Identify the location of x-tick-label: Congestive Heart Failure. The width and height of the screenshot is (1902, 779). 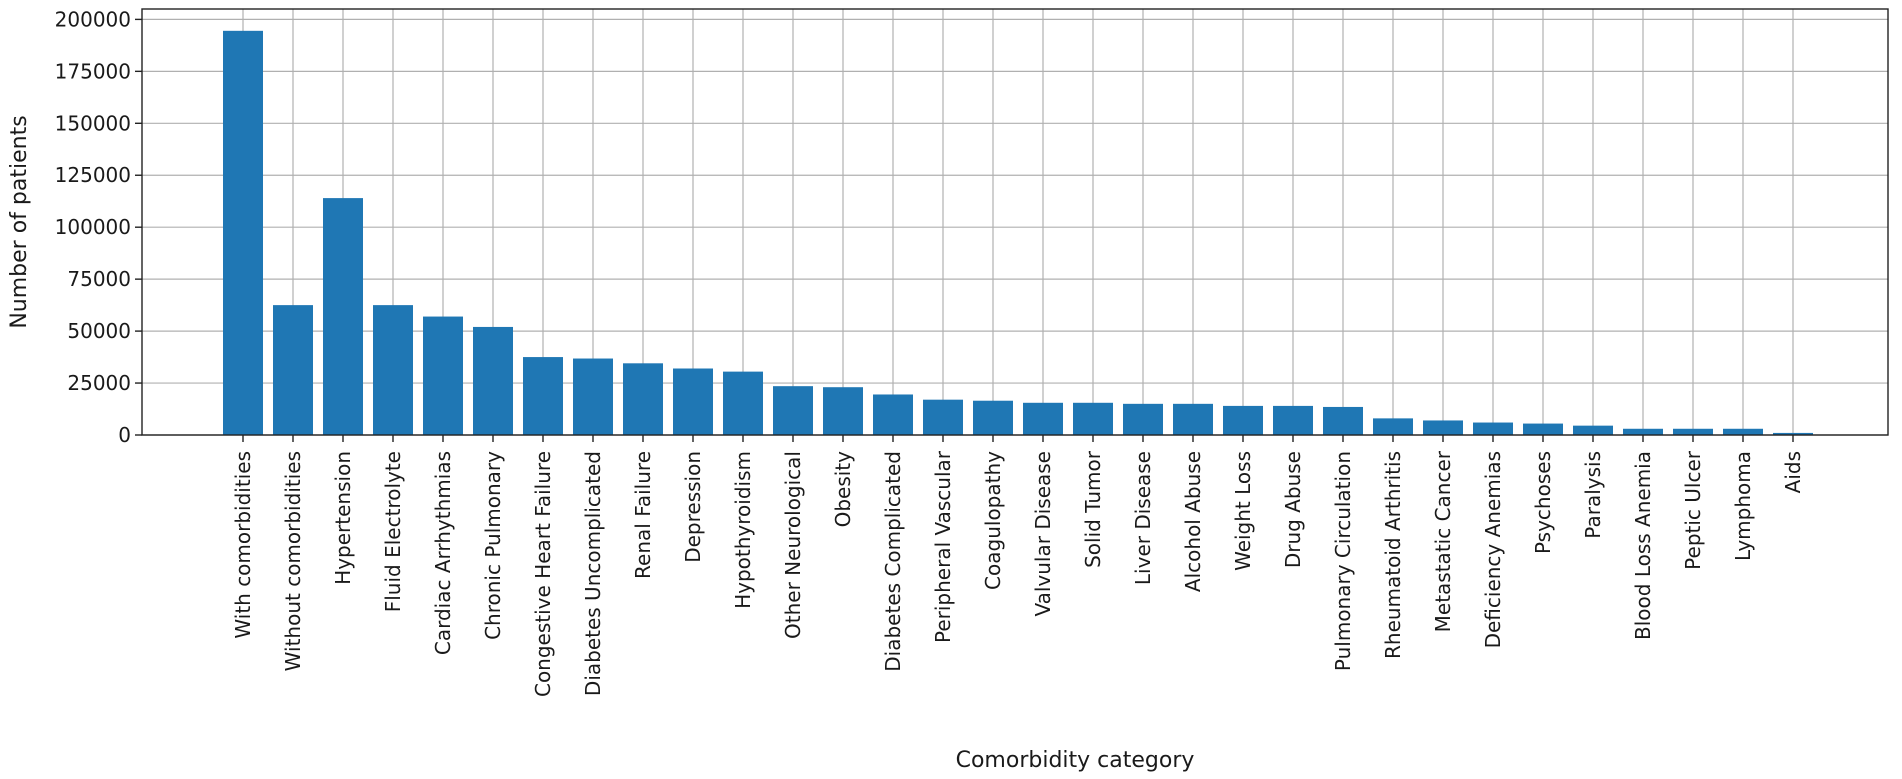
(543, 574).